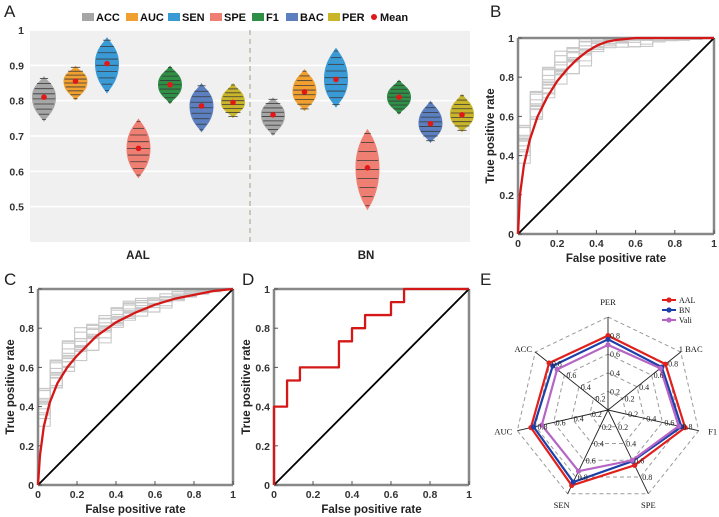  What do you see at coordinates (107, 65) in the screenshot?
I see `violin-aal-sen` at bounding box center [107, 65].